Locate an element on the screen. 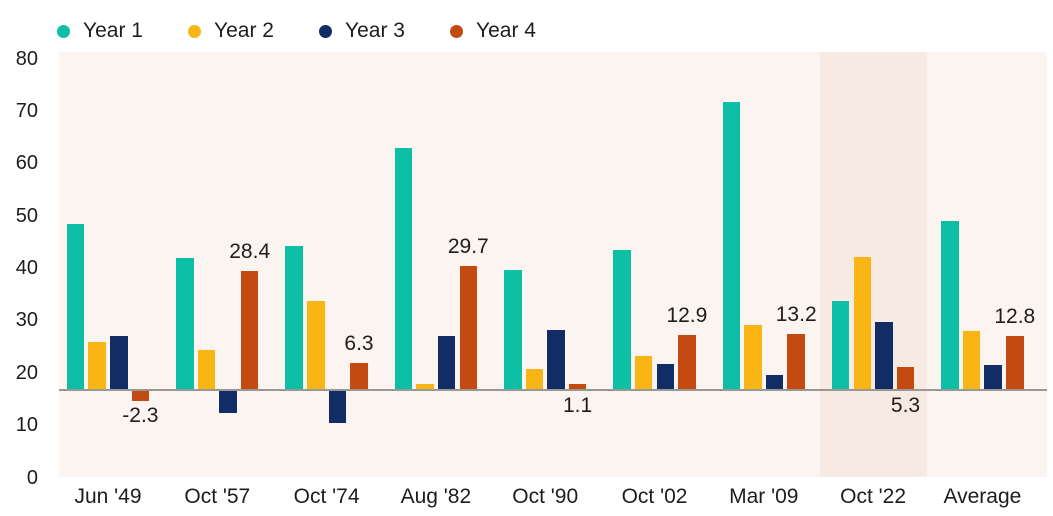 The height and width of the screenshot is (516, 1053). data-label-29.7: 29.7 is located at coordinates (468, 246).